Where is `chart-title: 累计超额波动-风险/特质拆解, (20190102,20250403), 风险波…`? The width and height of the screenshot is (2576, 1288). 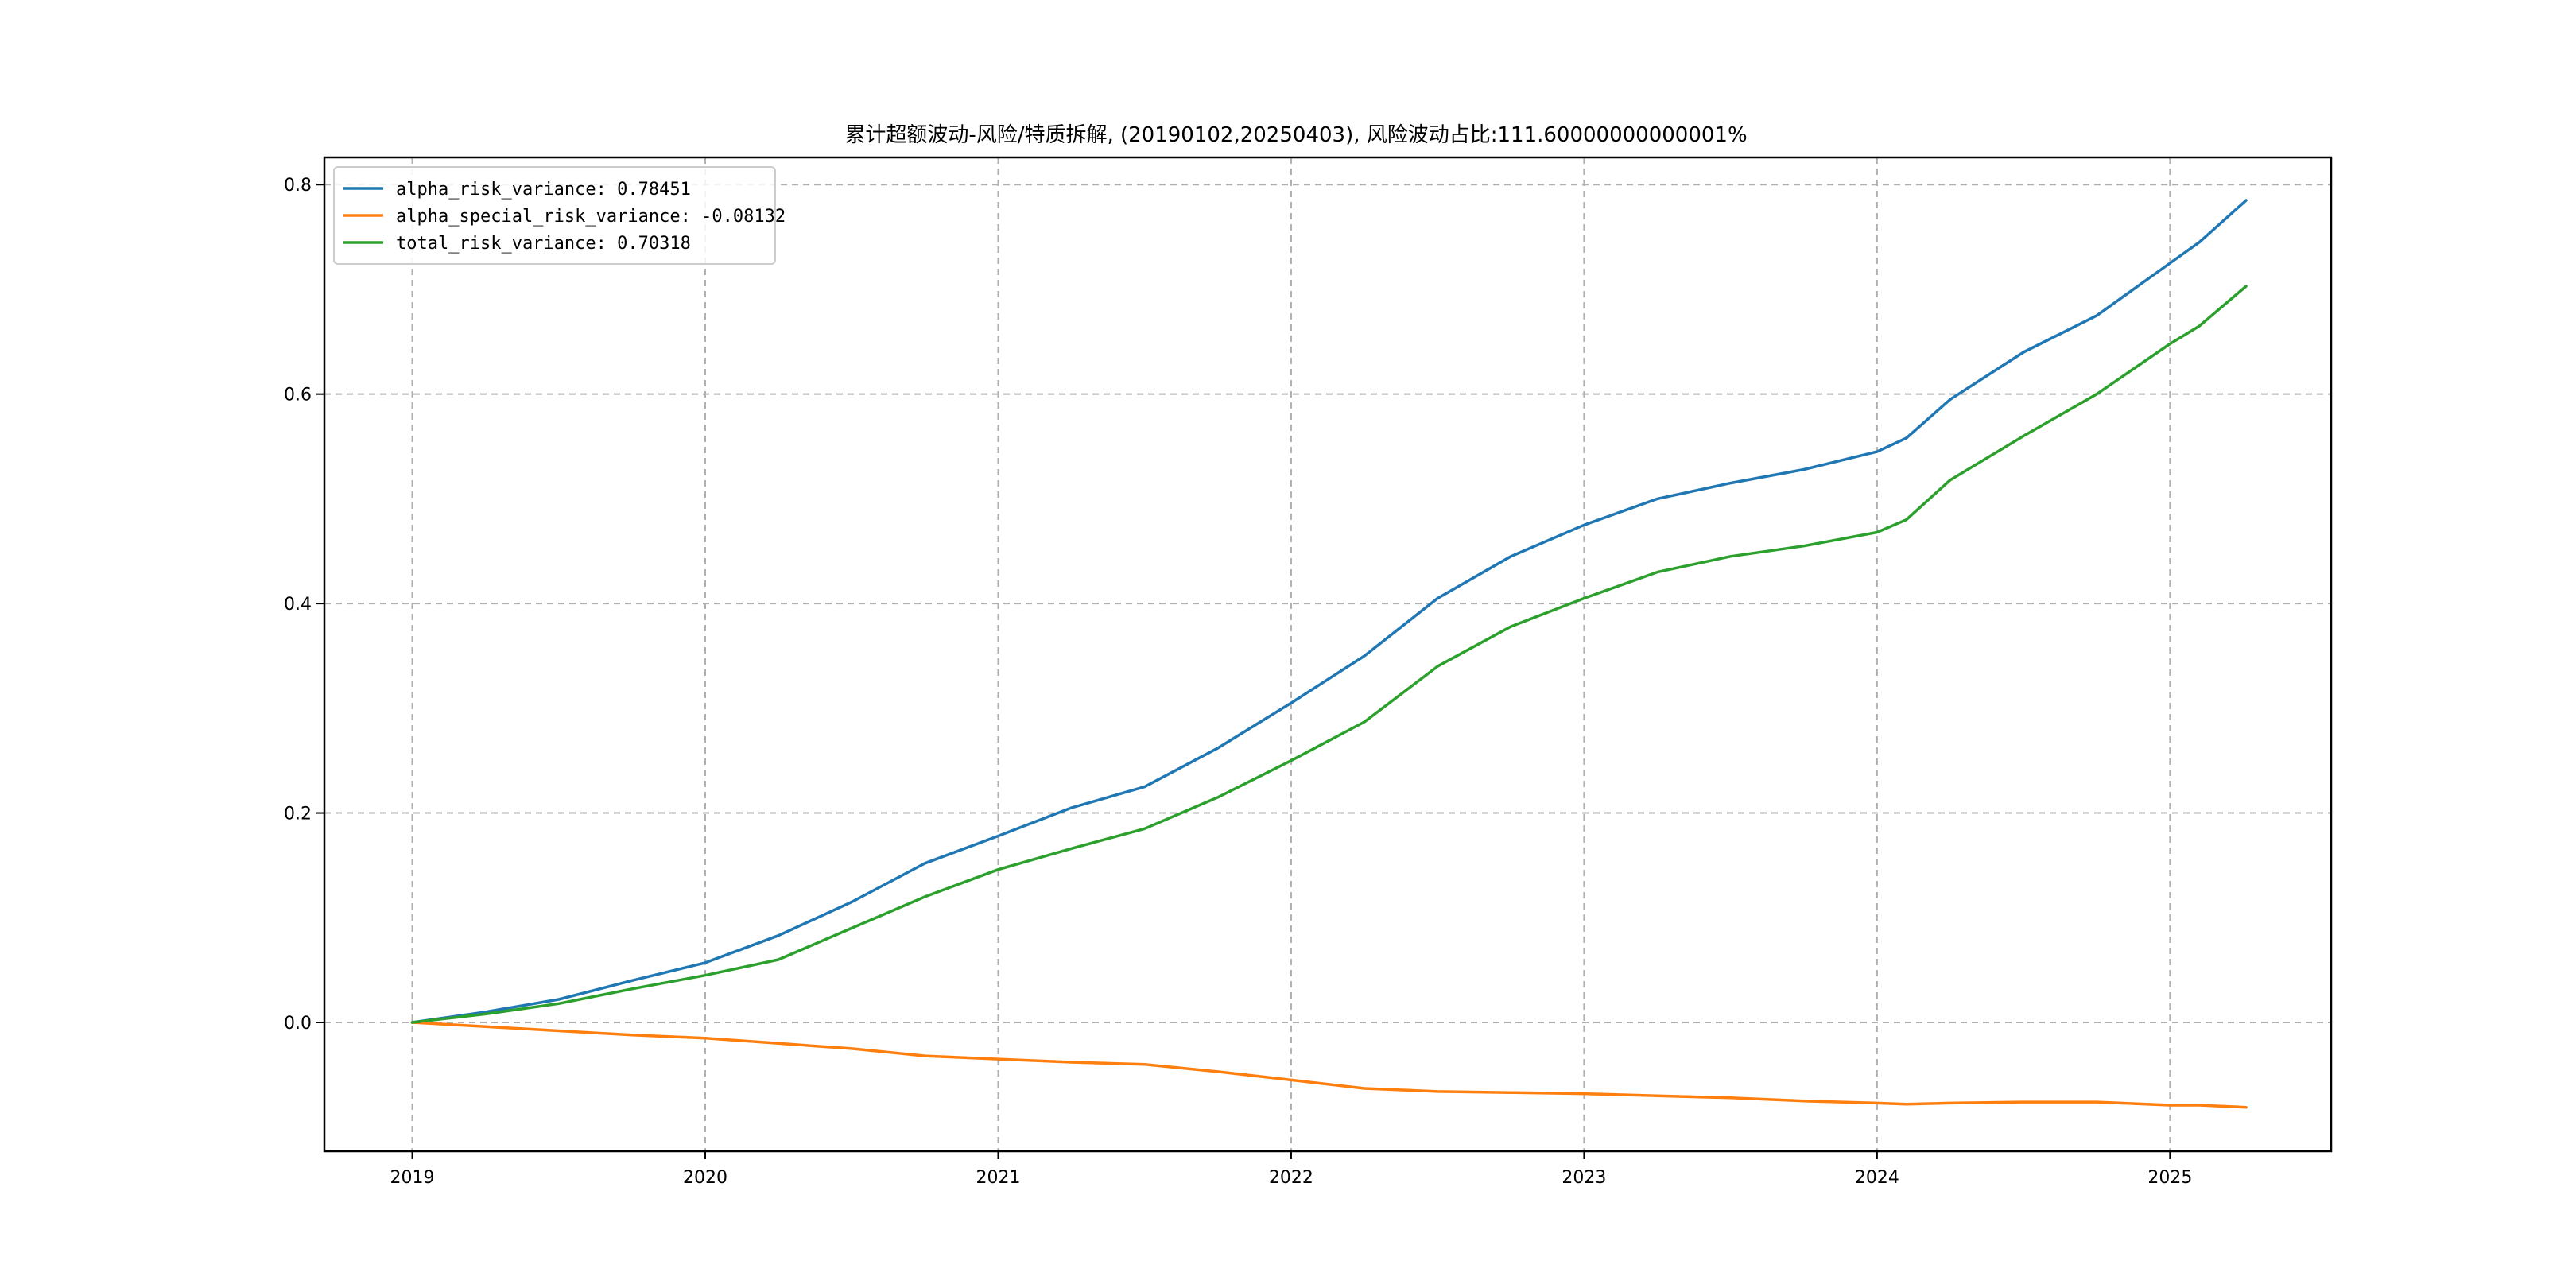 chart-title: 累计超额波动-风险/特质拆解, (20190102,20250403), 风险波… is located at coordinates (1295, 135).